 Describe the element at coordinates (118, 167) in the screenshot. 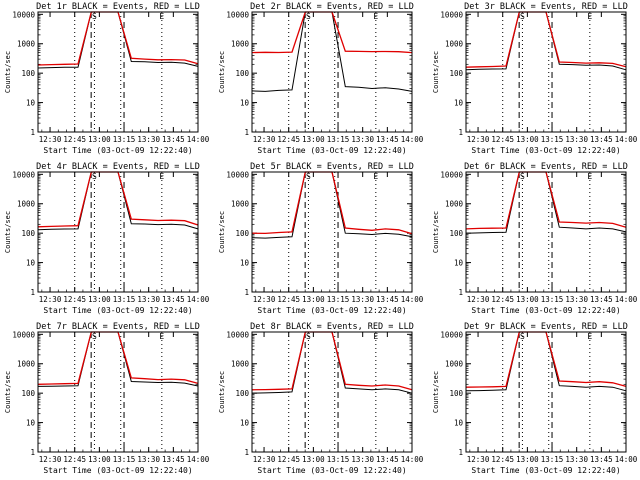

I see `plot-title: Det 4r BLACK = Events, RED = LLD` at that location.